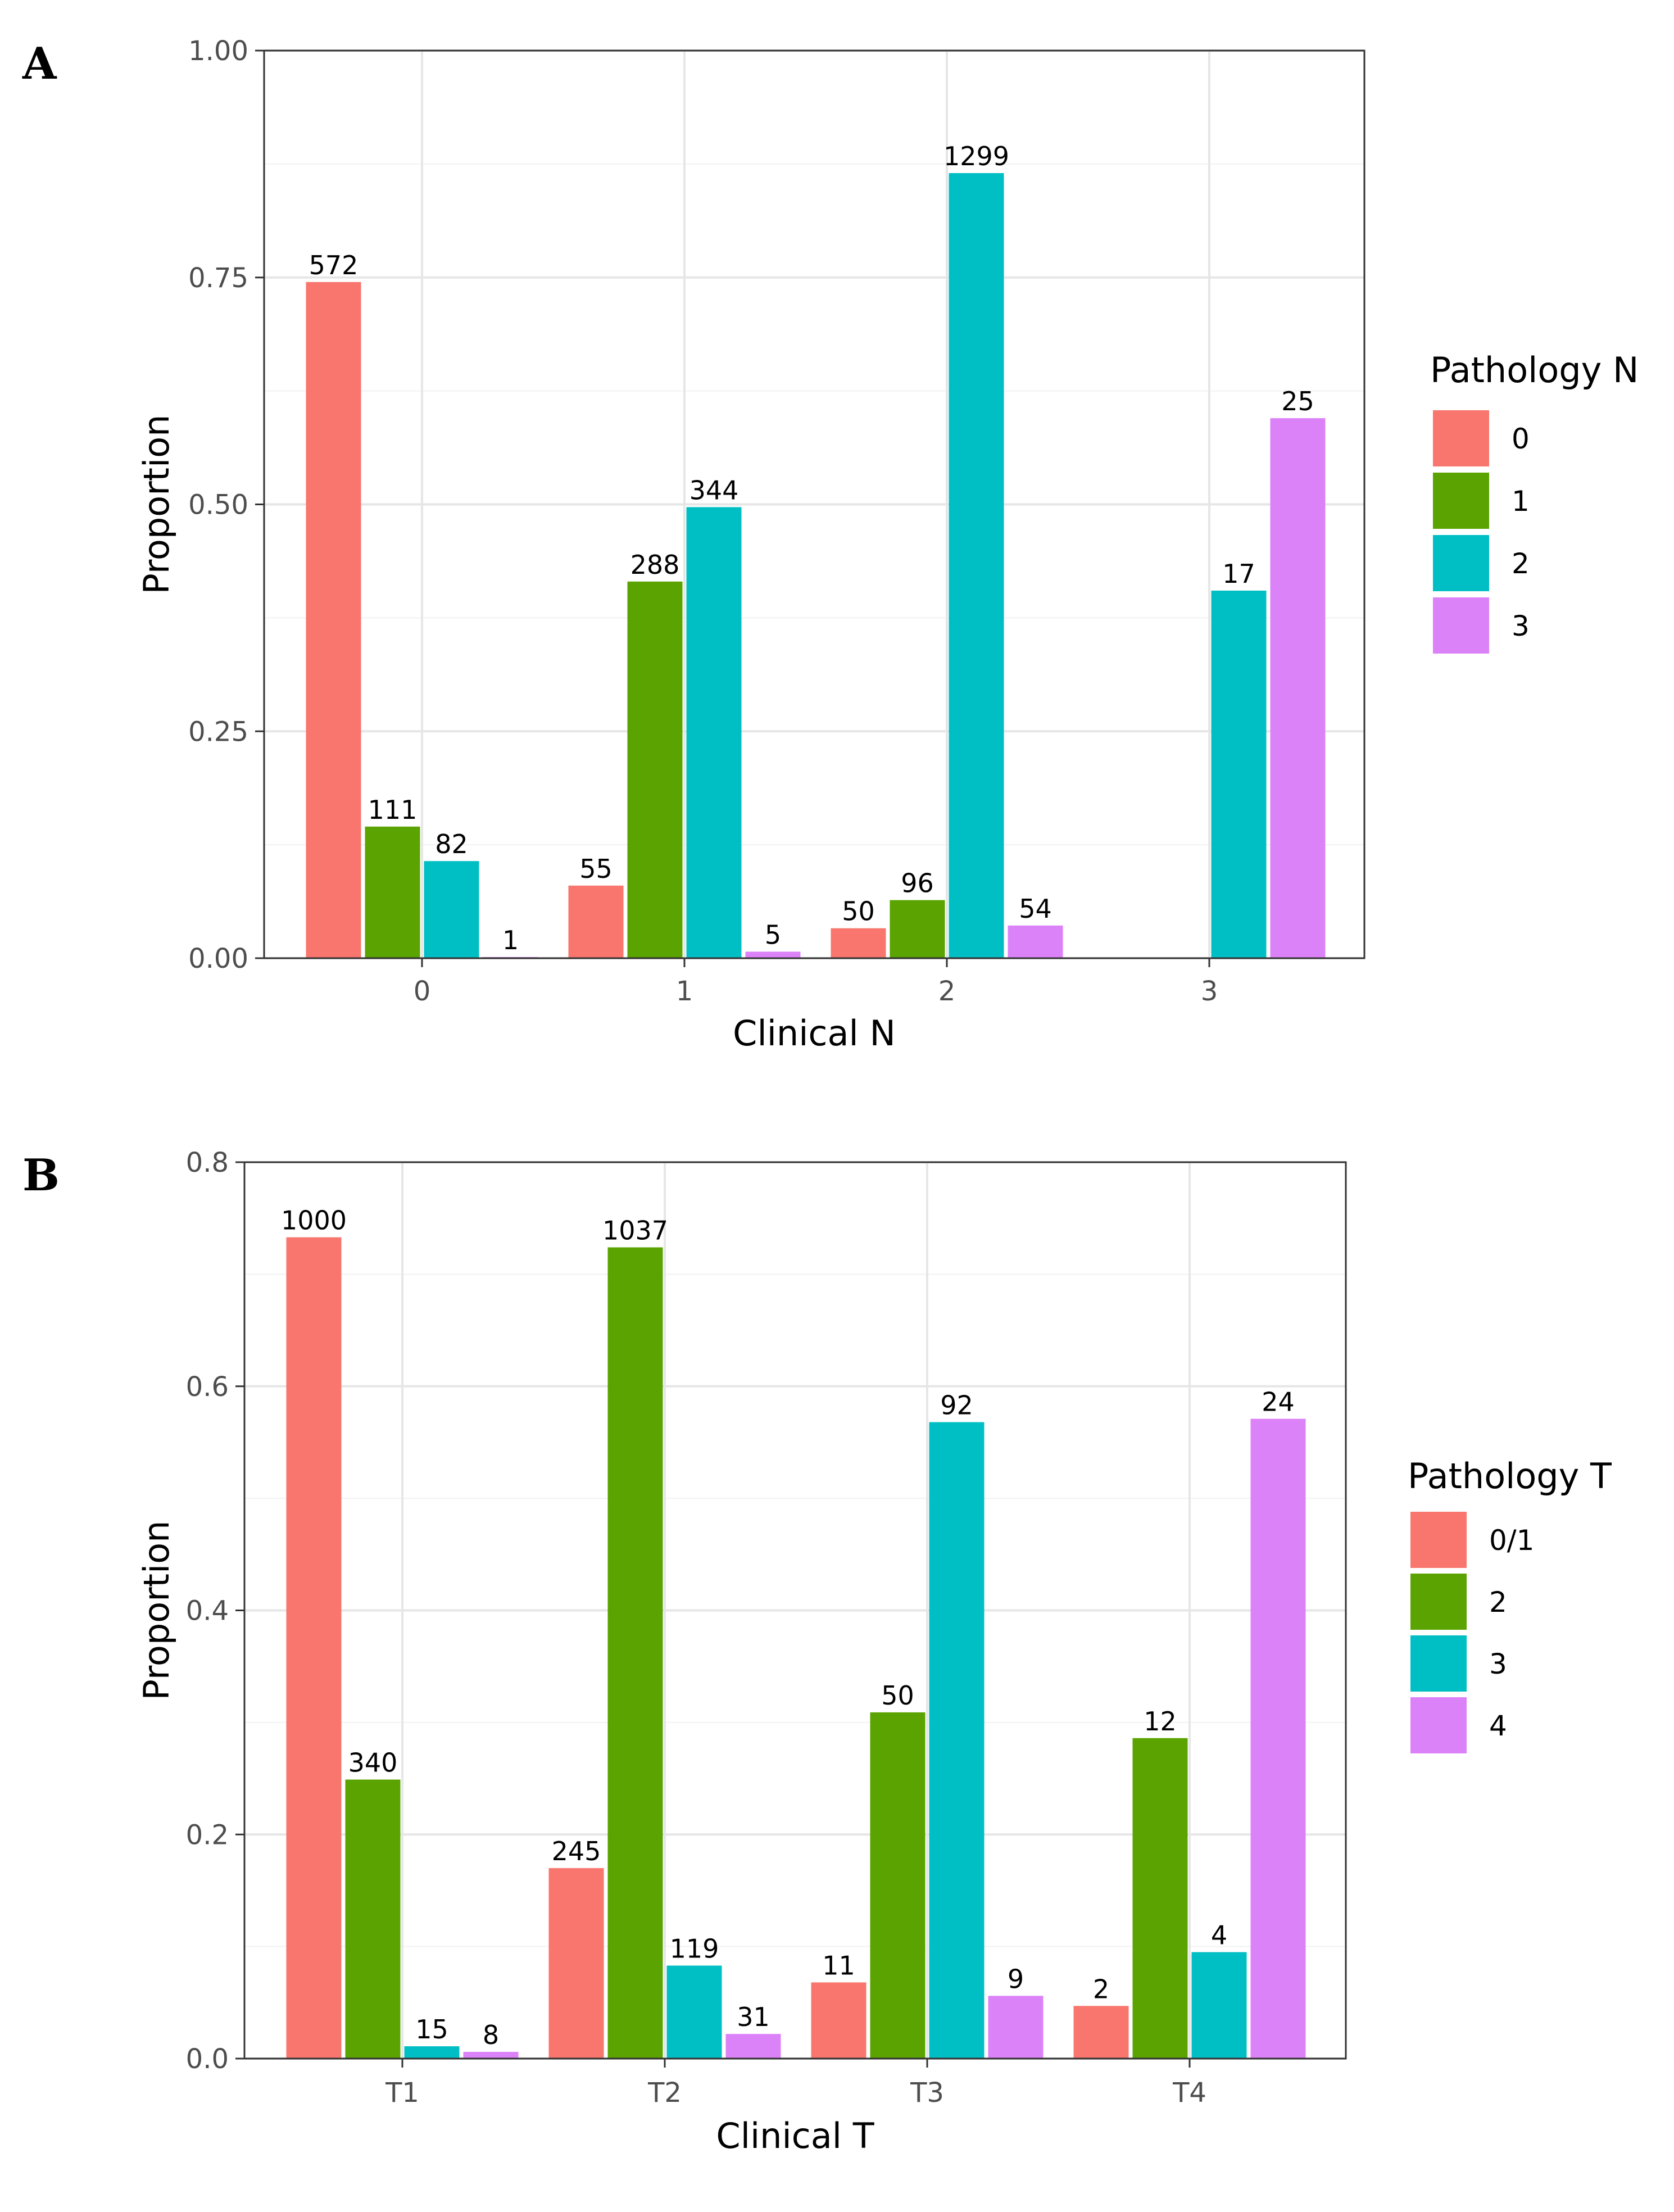  Describe the element at coordinates (1510, 1476) in the screenshot. I see `legend-title: Pathology T` at that location.